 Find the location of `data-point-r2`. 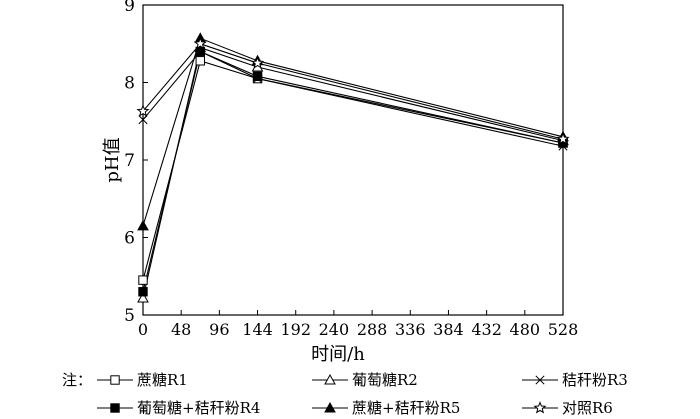

data-point-r2 is located at coordinates (143, 297).